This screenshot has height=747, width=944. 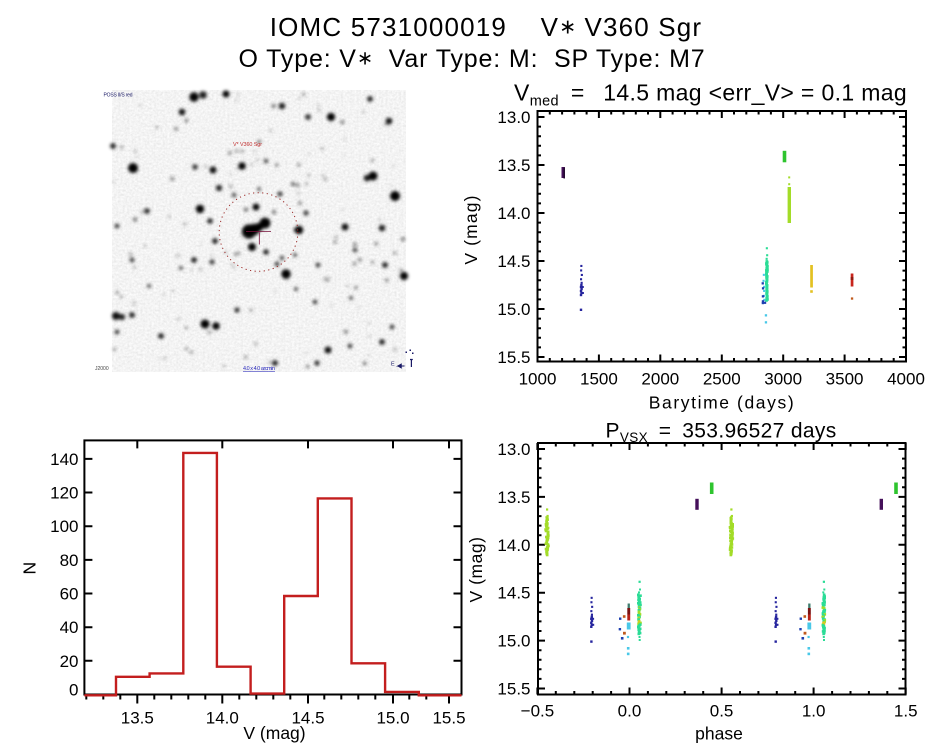 I want to click on svg-text: 3000, so click(x=783, y=379).